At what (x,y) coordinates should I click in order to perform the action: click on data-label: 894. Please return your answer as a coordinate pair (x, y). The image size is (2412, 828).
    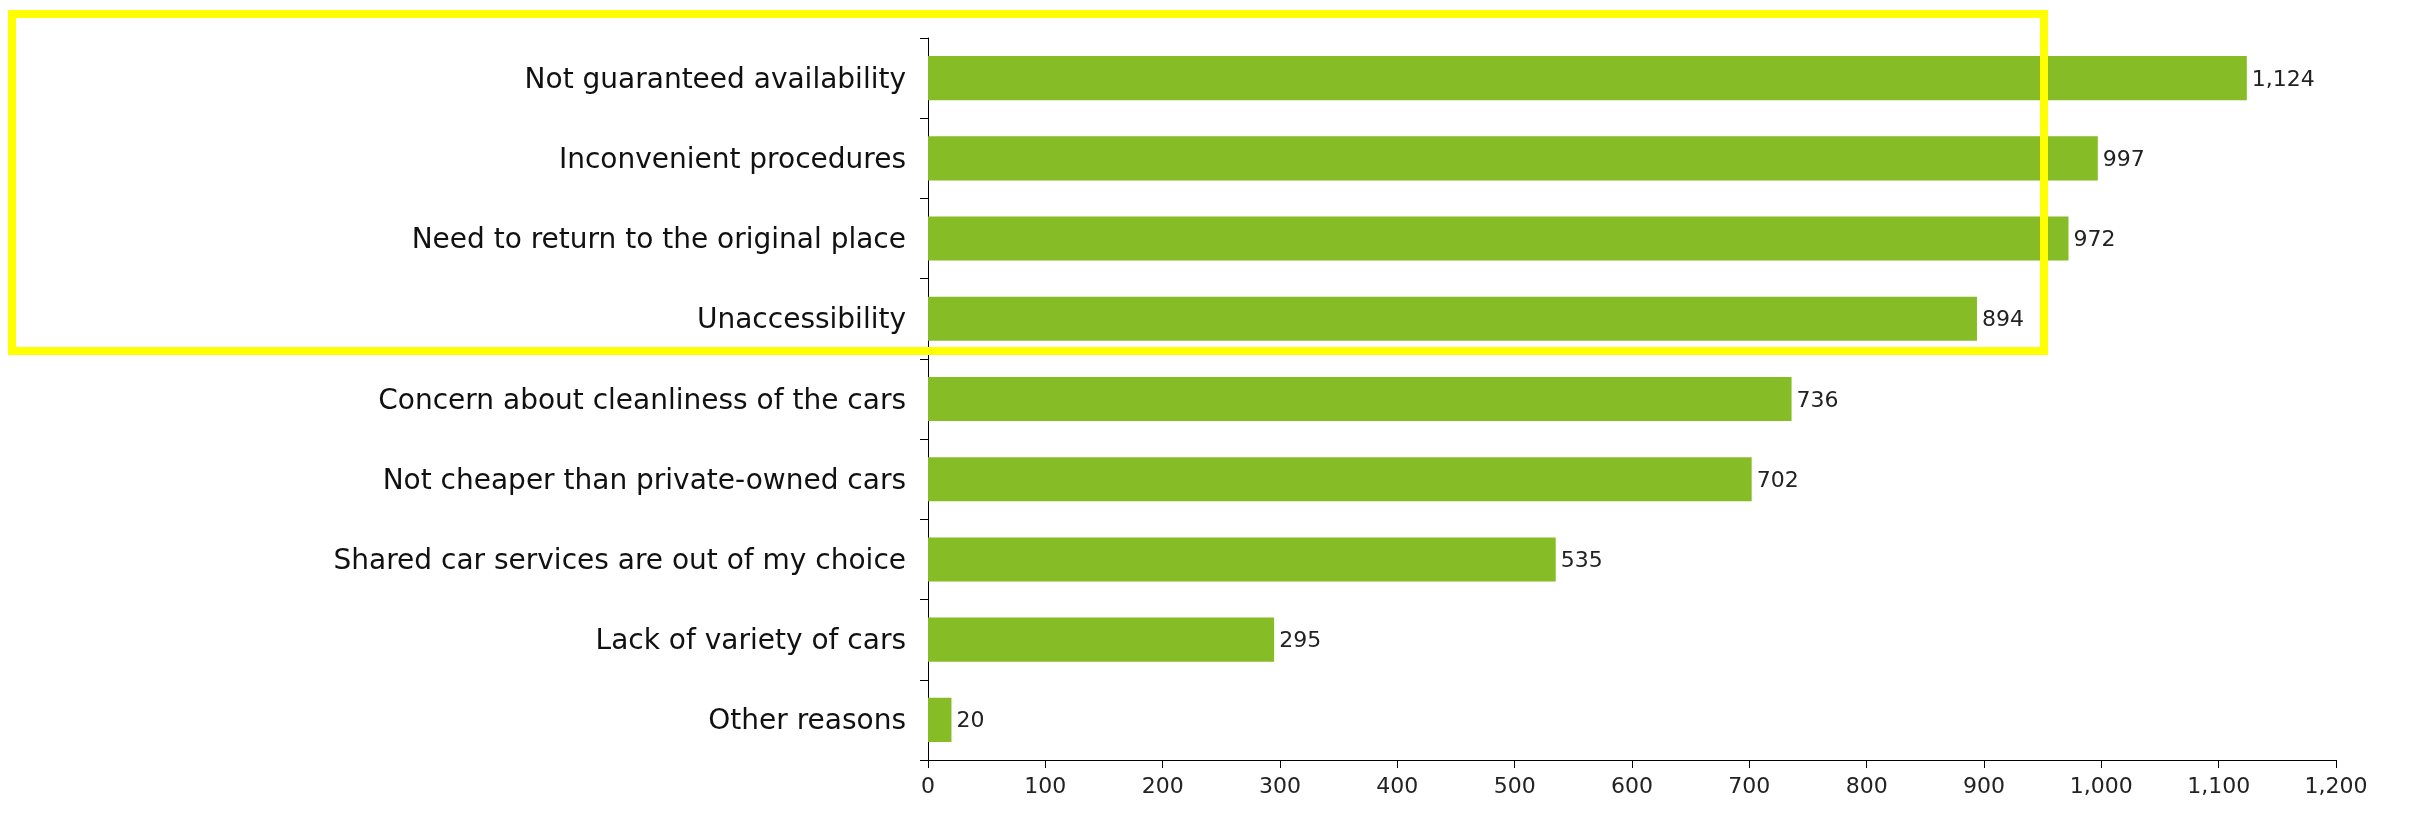
    Looking at the image, I should click on (2002, 319).